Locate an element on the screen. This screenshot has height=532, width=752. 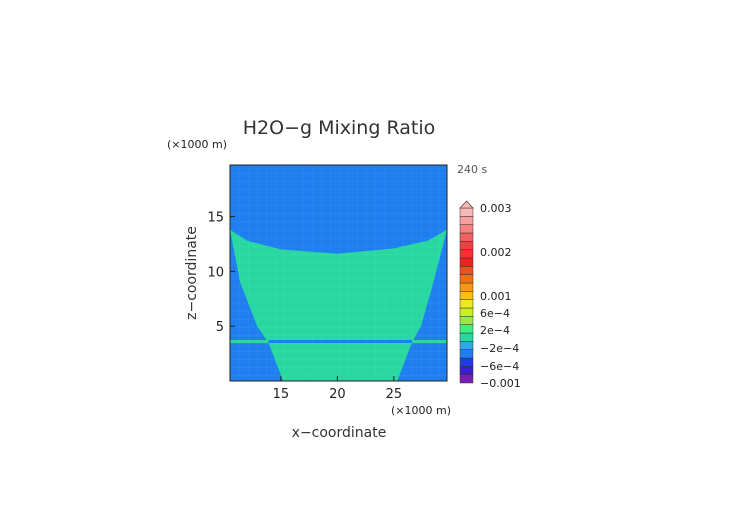
plot-frame is located at coordinates (338, 273).